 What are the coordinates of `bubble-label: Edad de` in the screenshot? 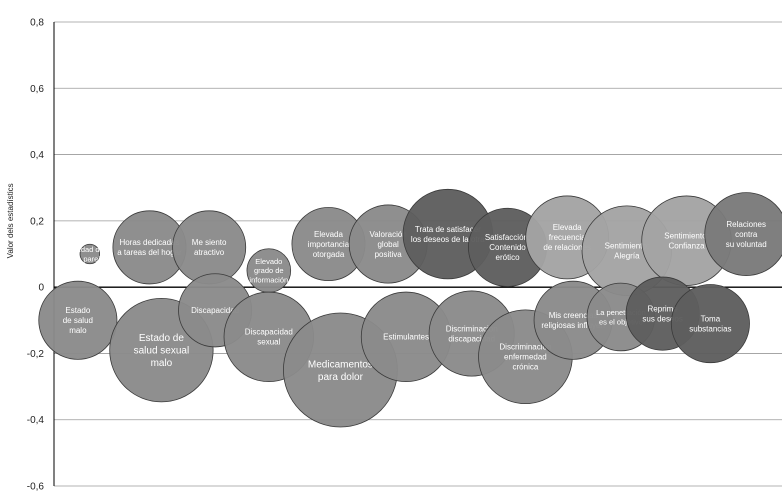 It's located at (90, 249).